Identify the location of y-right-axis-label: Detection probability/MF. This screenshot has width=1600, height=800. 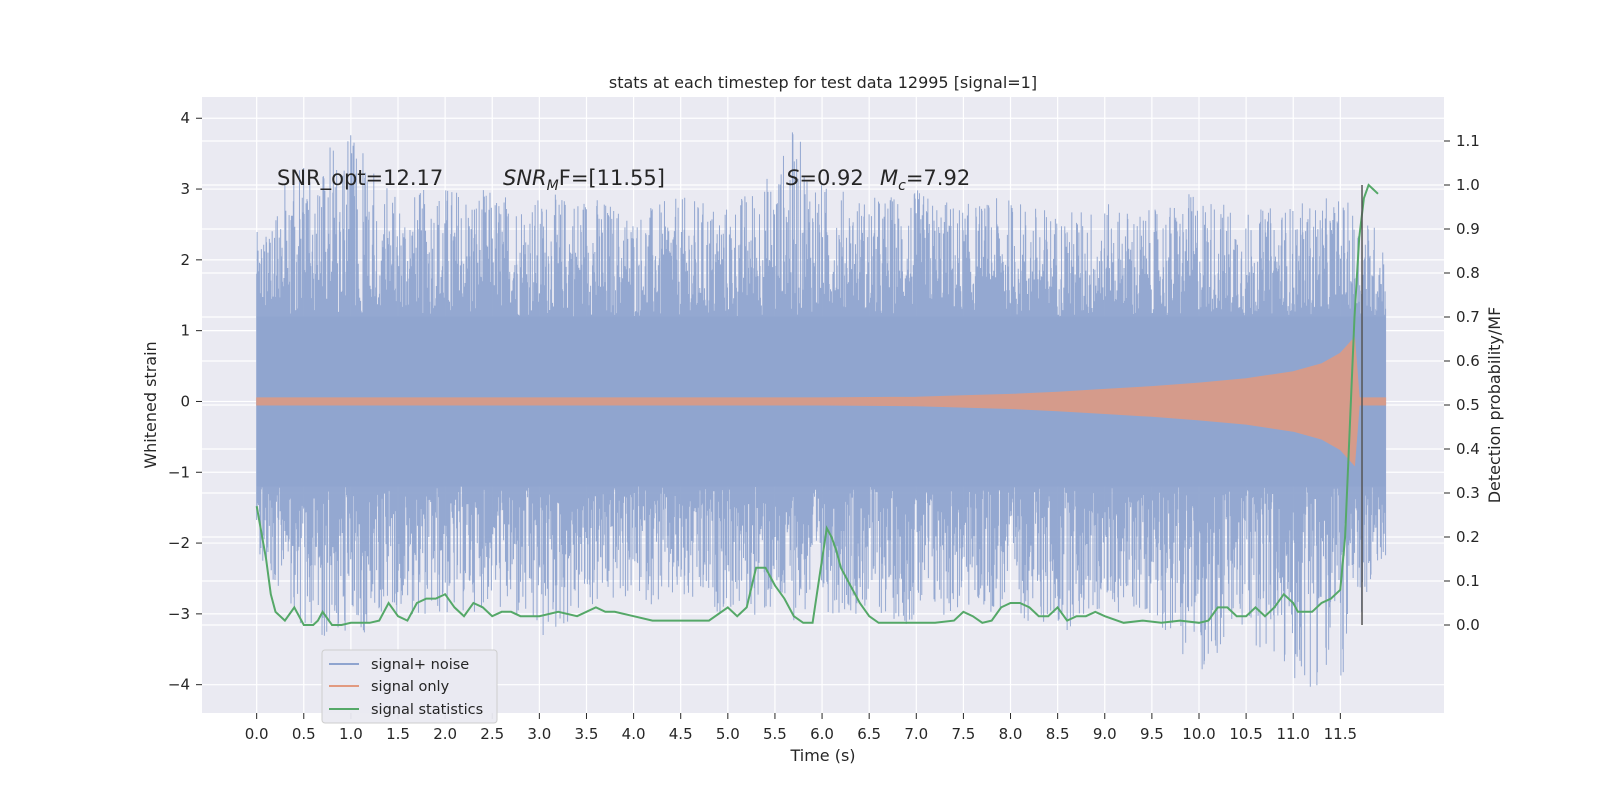
(1494, 405).